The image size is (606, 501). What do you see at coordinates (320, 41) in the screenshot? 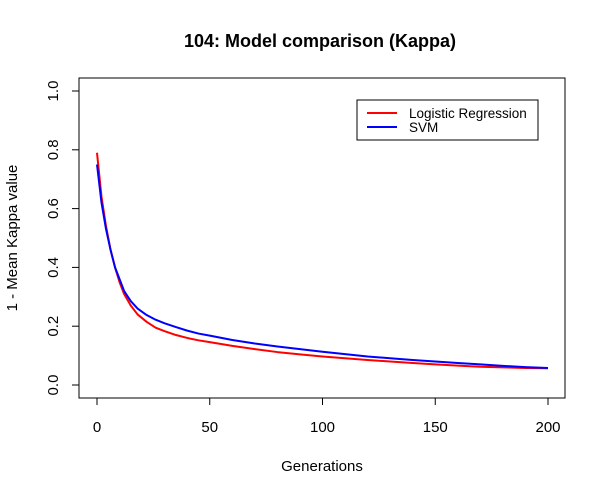
I see `chart-title: 104: Model comparison (Kappa)` at bounding box center [320, 41].